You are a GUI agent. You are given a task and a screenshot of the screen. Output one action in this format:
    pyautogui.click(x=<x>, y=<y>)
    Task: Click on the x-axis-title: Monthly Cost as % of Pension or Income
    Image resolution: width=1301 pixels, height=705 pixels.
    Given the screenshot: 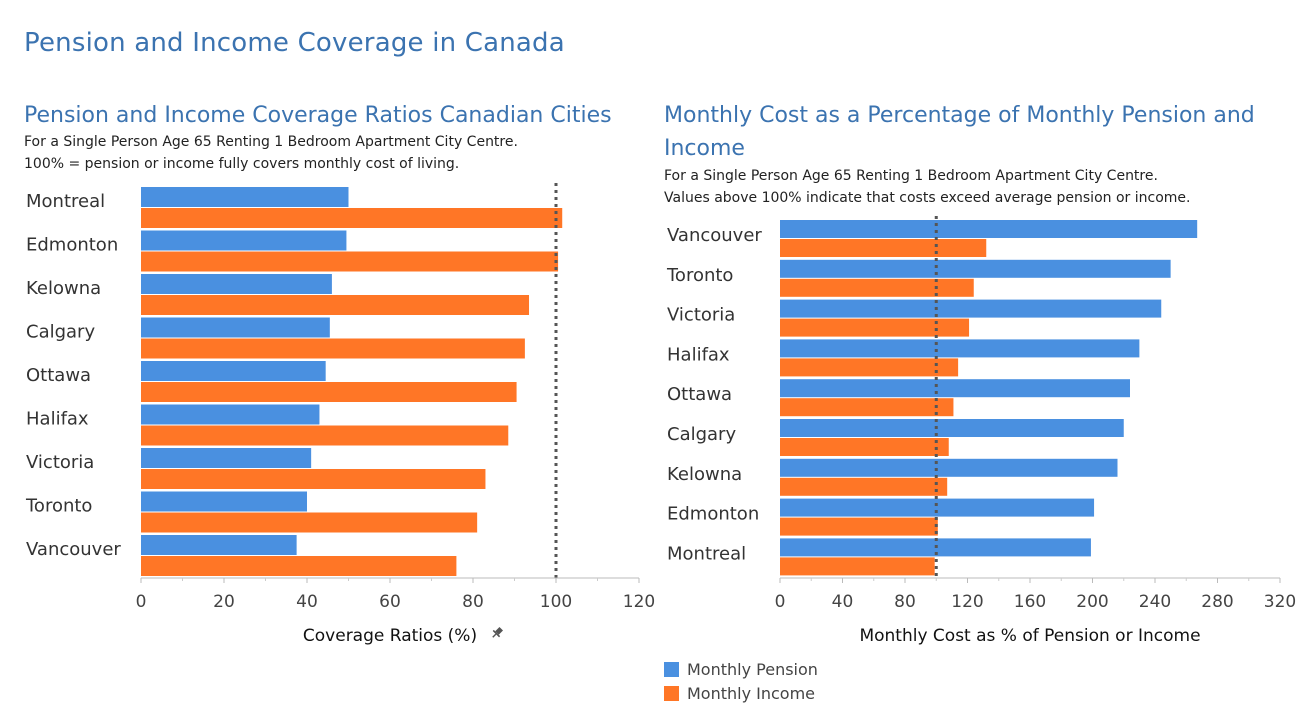 What is the action you would take?
    pyautogui.click(x=1029, y=636)
    